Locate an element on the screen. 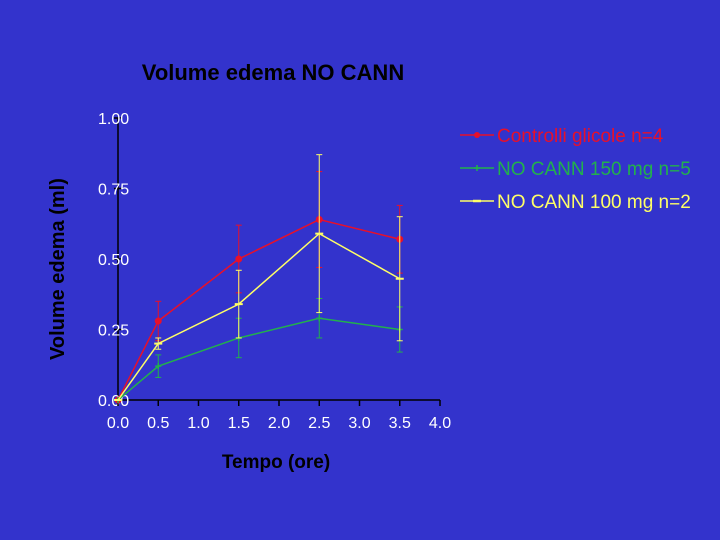 The width and height of the screenshot is (720, 540). y-axis-label: Volume edema (ml) is located at coordinates (58, 269).